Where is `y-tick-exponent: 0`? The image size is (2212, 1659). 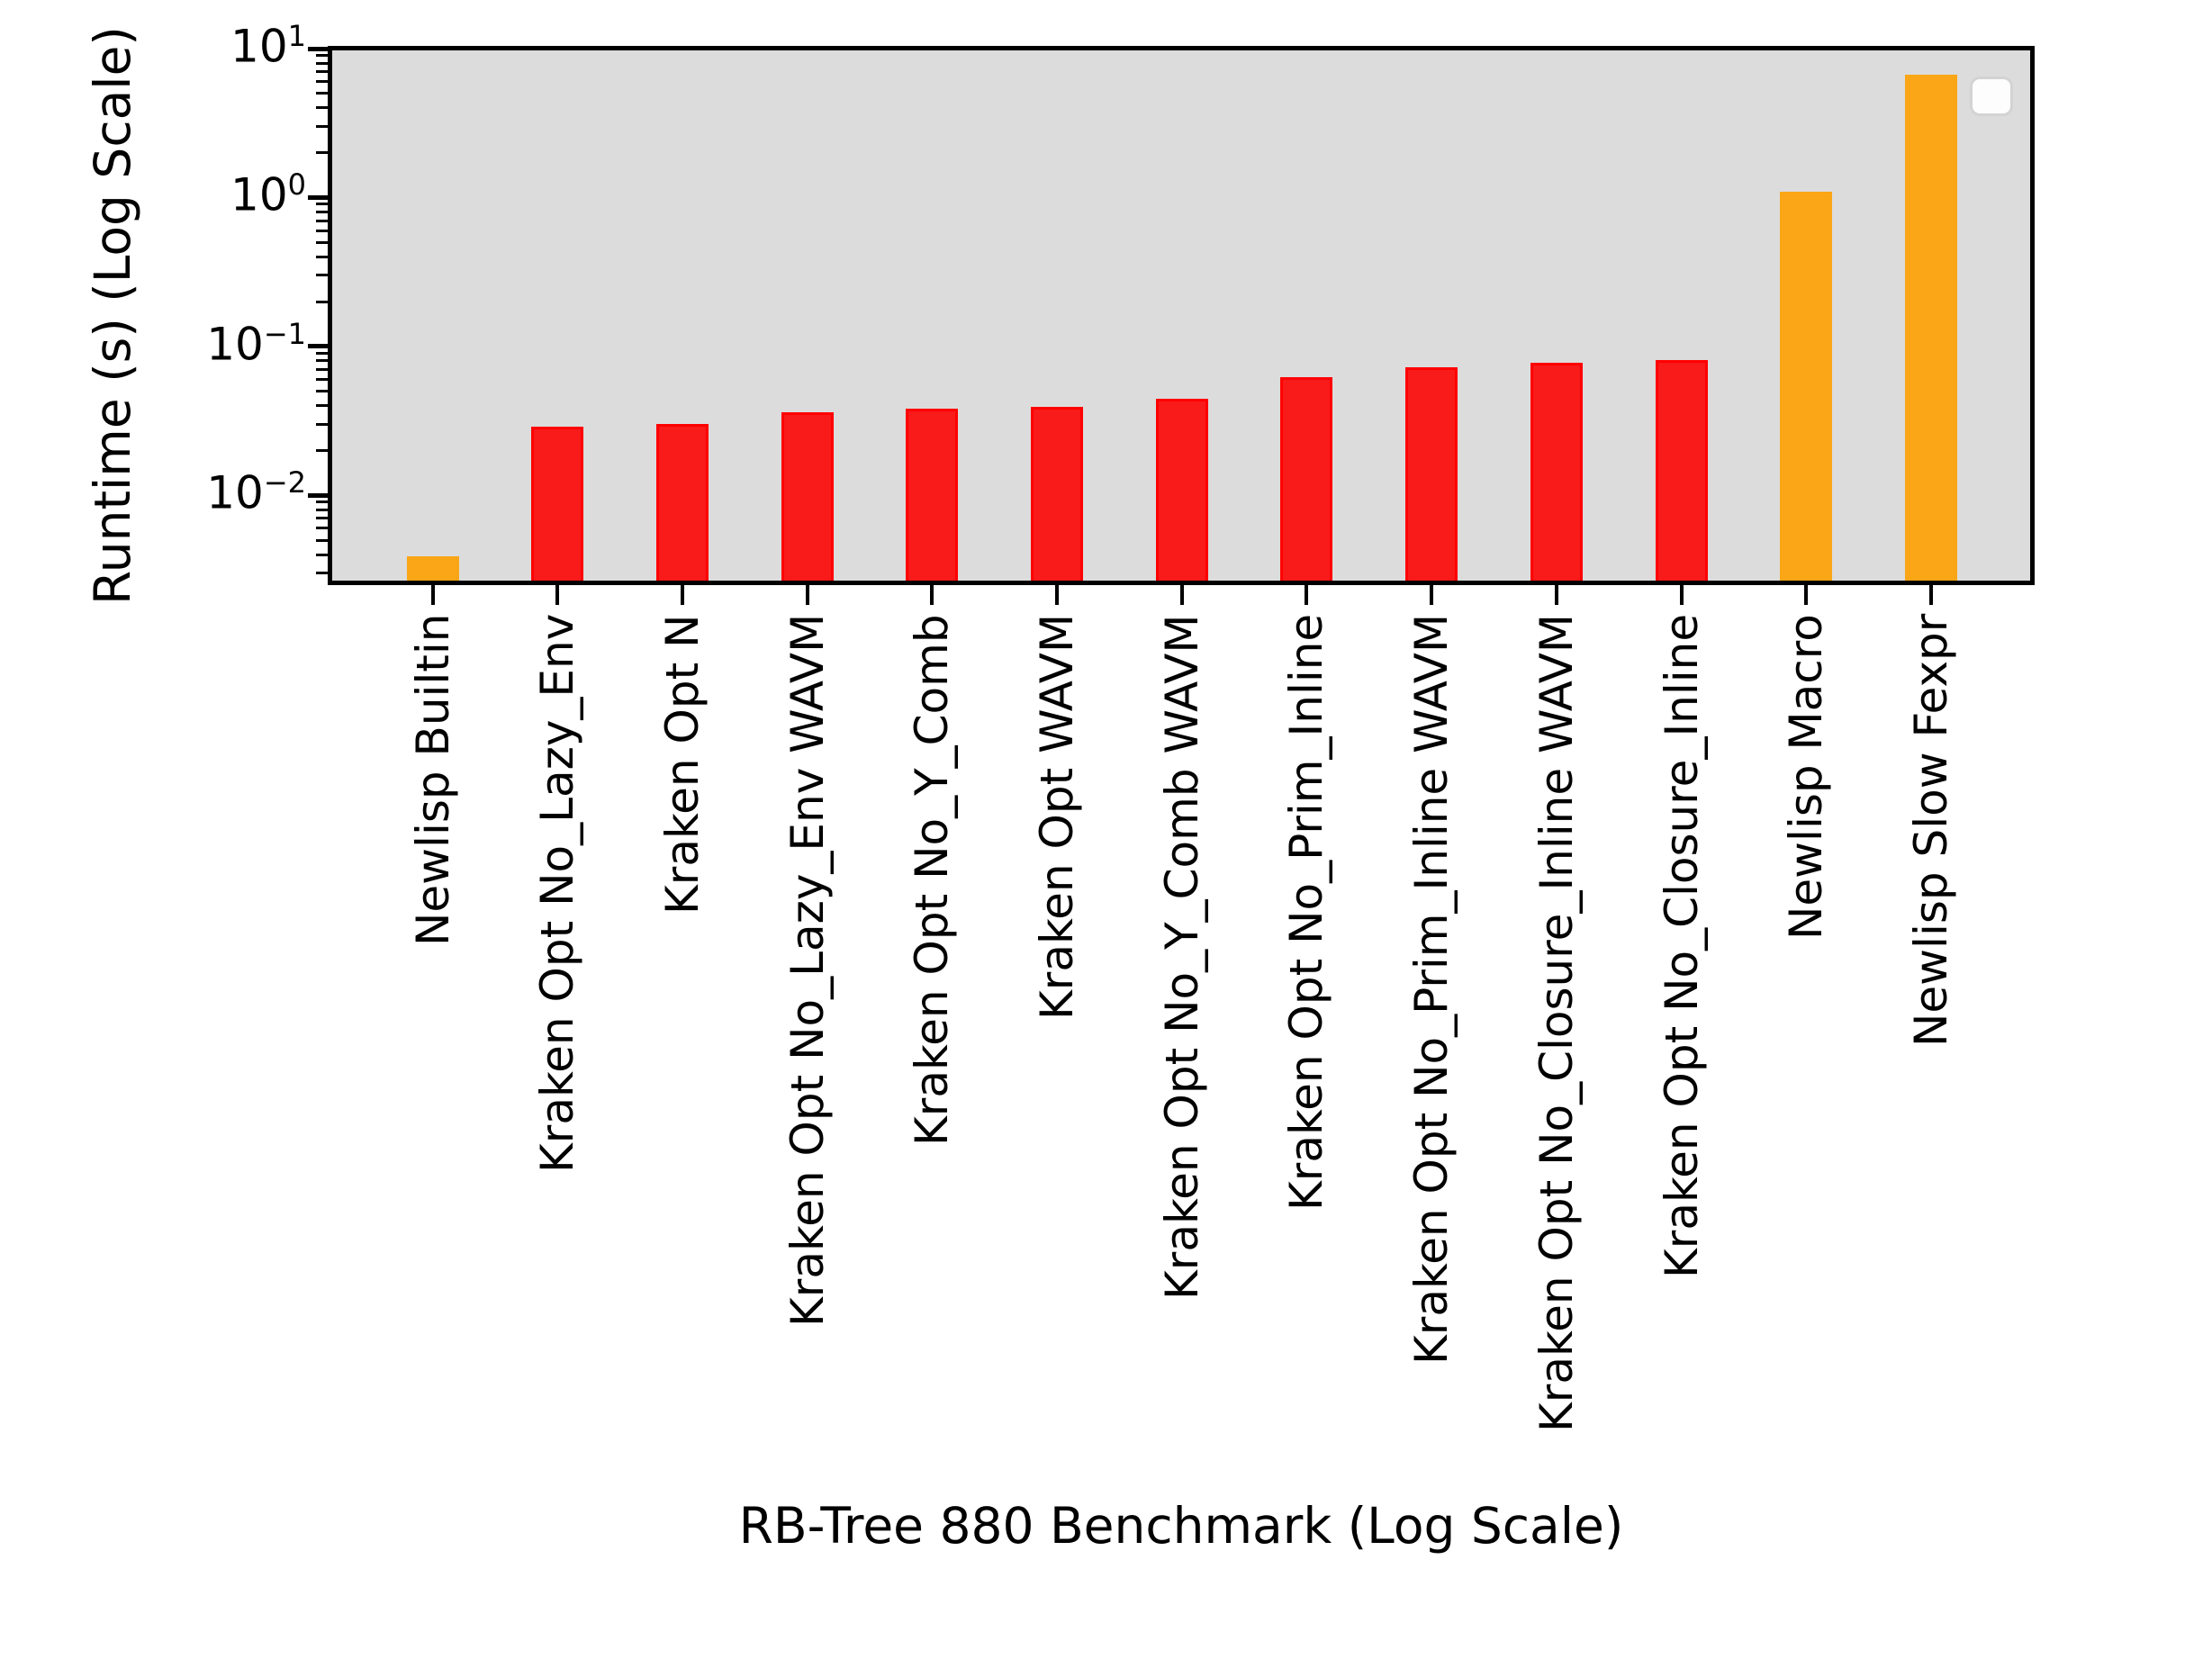 y-tick-exponent: 0 is located at coordinates (296, 185).